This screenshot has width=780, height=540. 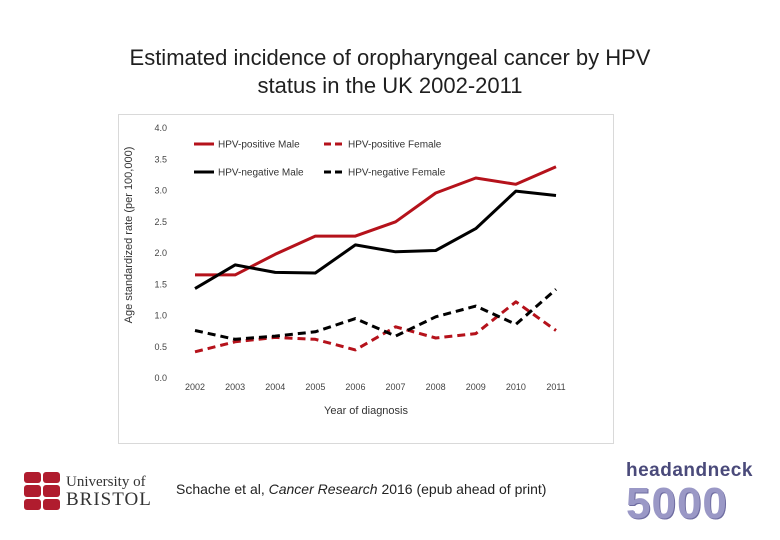 I want to click on series-line-hpv-positive-male, so click(x=376, y=221).